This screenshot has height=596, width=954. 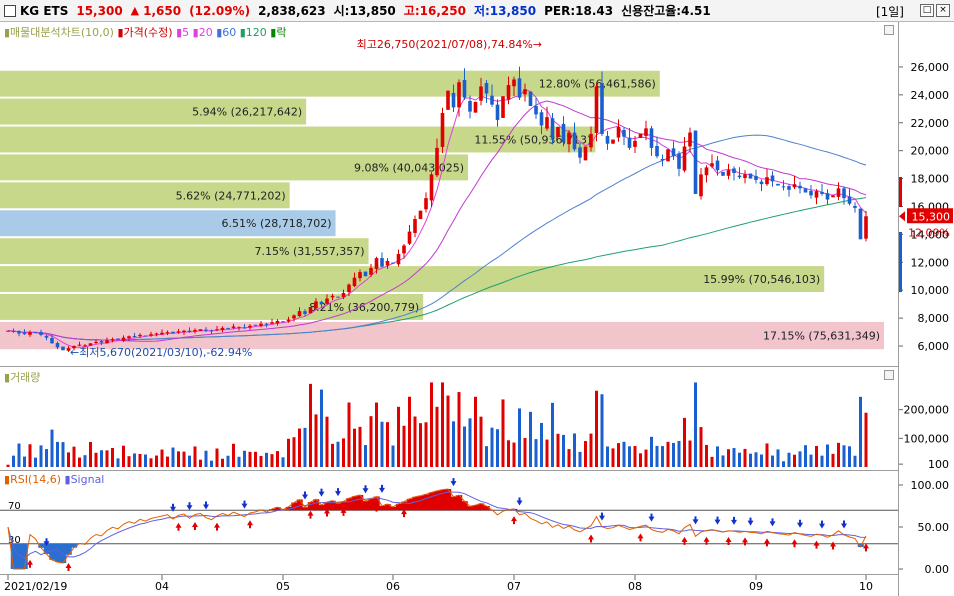 What do you see at coordinates (635, 586) in the screenshot?
I see `date-tick-label: 08` at bounding box center [635, 586].